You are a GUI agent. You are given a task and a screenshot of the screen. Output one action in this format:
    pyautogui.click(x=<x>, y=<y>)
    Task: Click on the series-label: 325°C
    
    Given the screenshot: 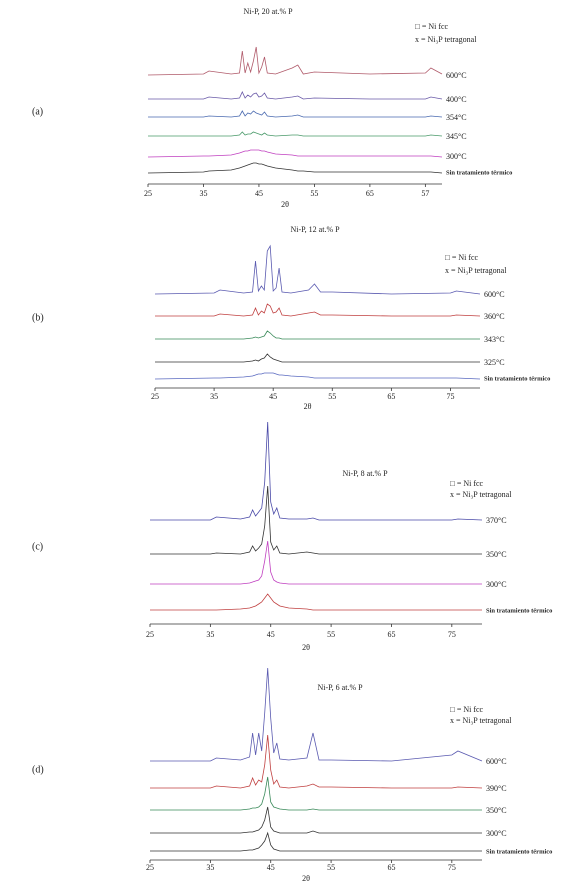 What is the action you would take?
    pyautogui.click(x=494, y=362)
    